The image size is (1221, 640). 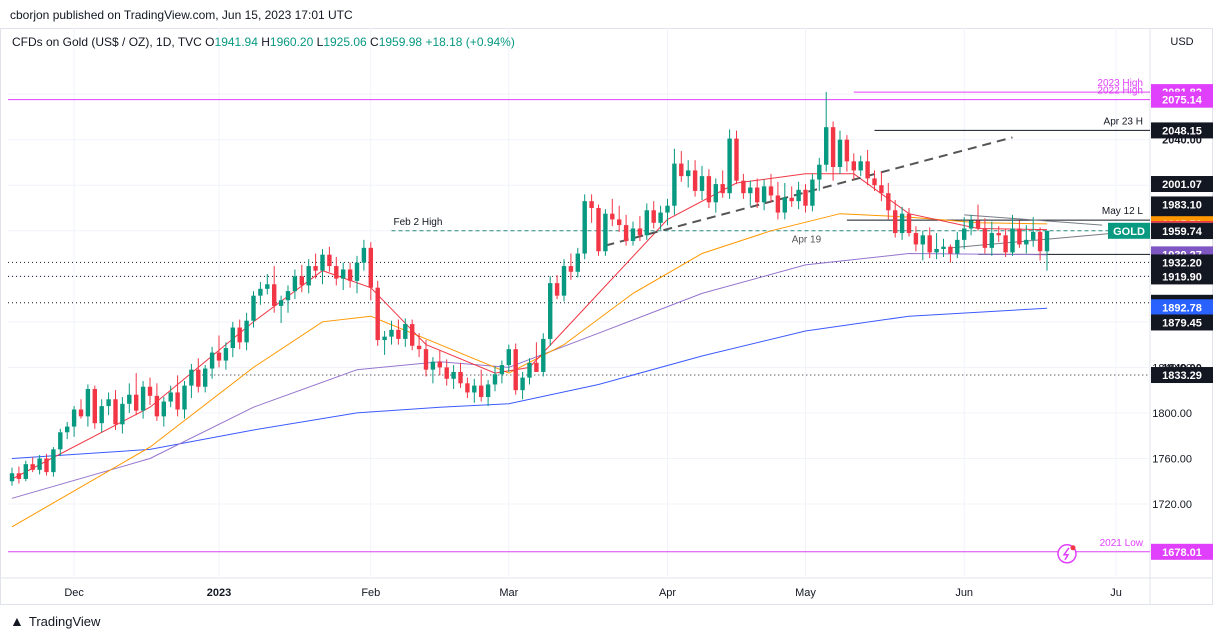 What do you see at coordinates (55, 621) in the screenshot?
I see `tradingview-logo: ▲ TradingView` at bounding box center [55, 621].